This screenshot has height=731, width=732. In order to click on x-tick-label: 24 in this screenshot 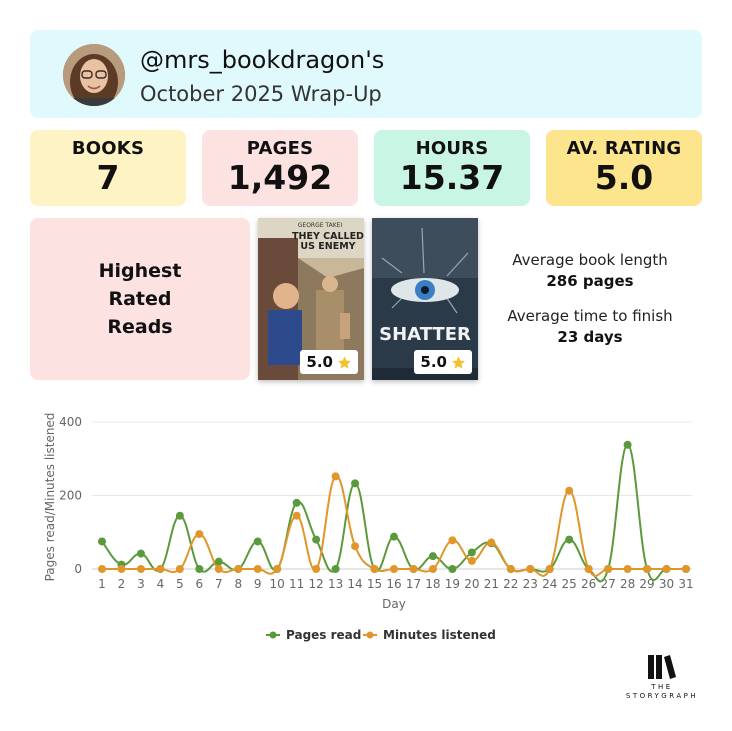, I will do `click(549, 584)`.